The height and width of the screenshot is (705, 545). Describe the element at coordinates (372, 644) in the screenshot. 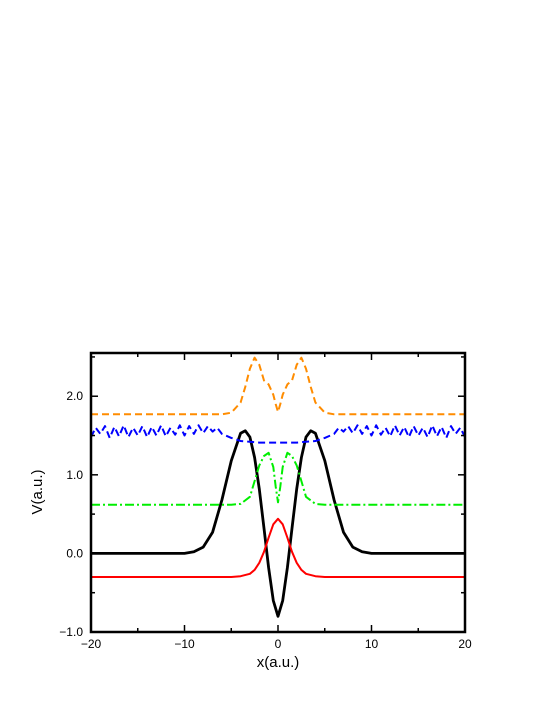

I see `x-tick-label: 10` at that location.